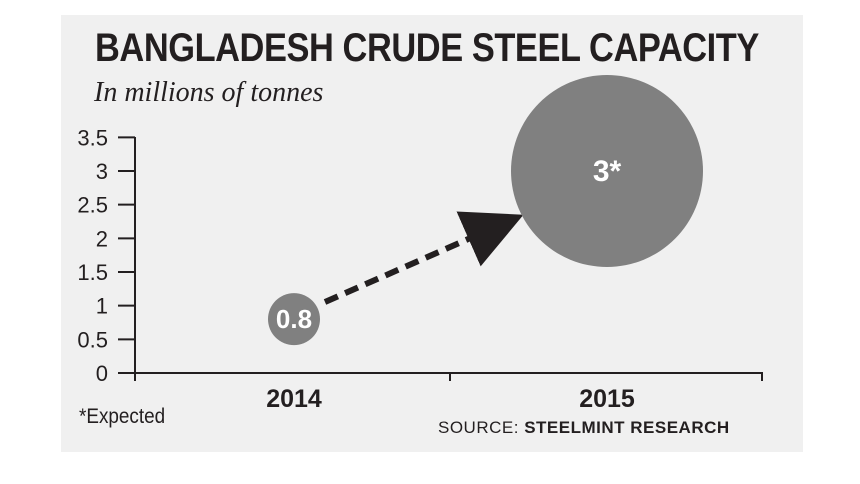 The width and height of the screenshot is (860, 484). Describe the element at coordinates (92, 339) in the screenshot. I see `y-tick-label: 0.5` at that location.